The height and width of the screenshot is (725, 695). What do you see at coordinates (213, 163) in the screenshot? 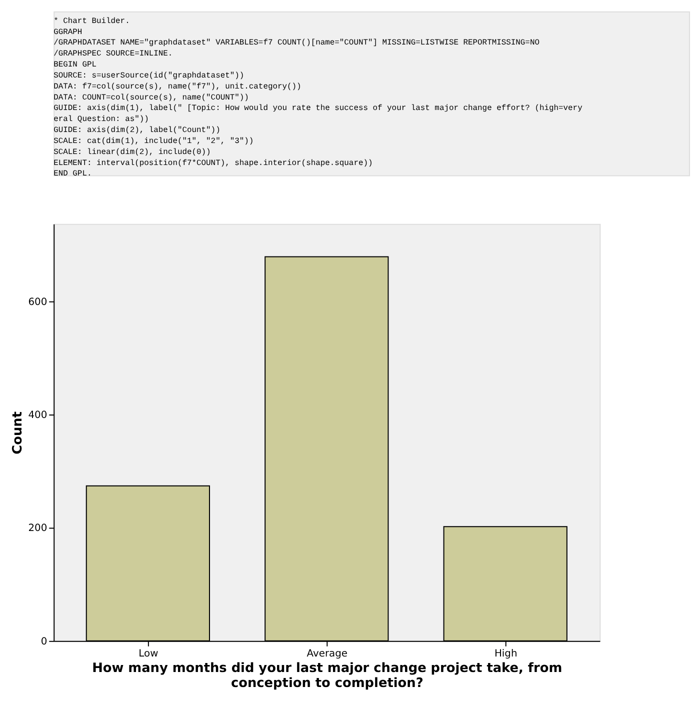
I see `text: ELEMENT: interval(position(f7*COUNT), shape.interior(shape.square))` at bounding box center [213, 163].